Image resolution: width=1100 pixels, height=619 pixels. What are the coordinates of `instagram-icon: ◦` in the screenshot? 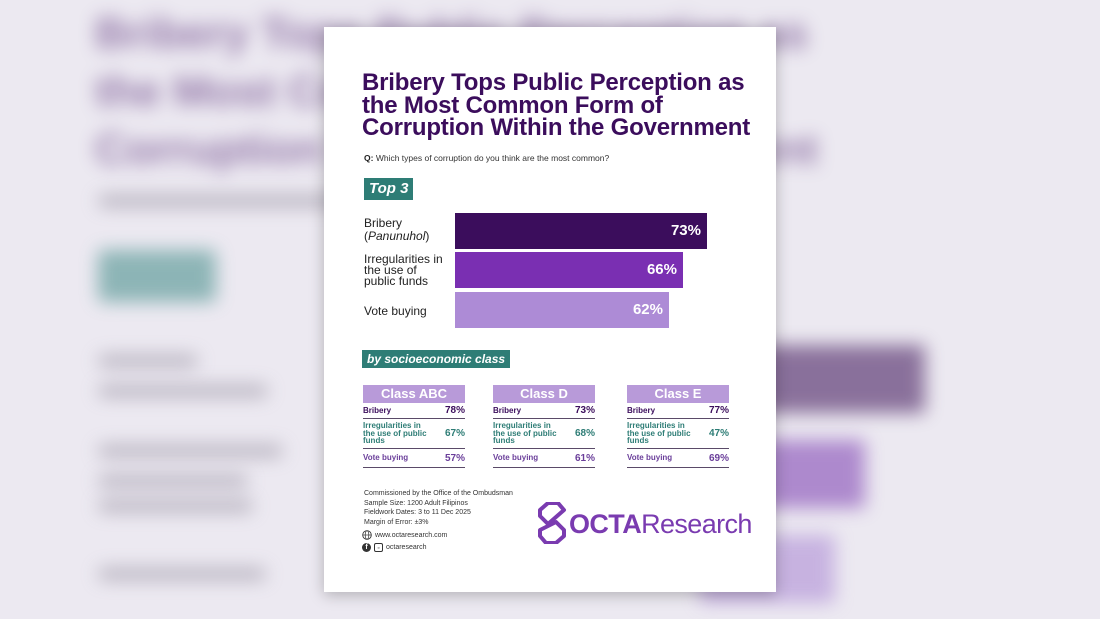 It's located at (378, 547).